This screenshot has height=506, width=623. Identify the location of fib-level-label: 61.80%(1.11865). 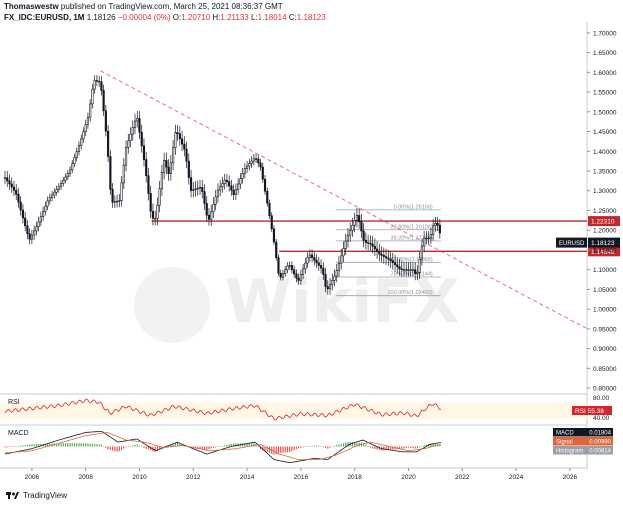
(412, 260).